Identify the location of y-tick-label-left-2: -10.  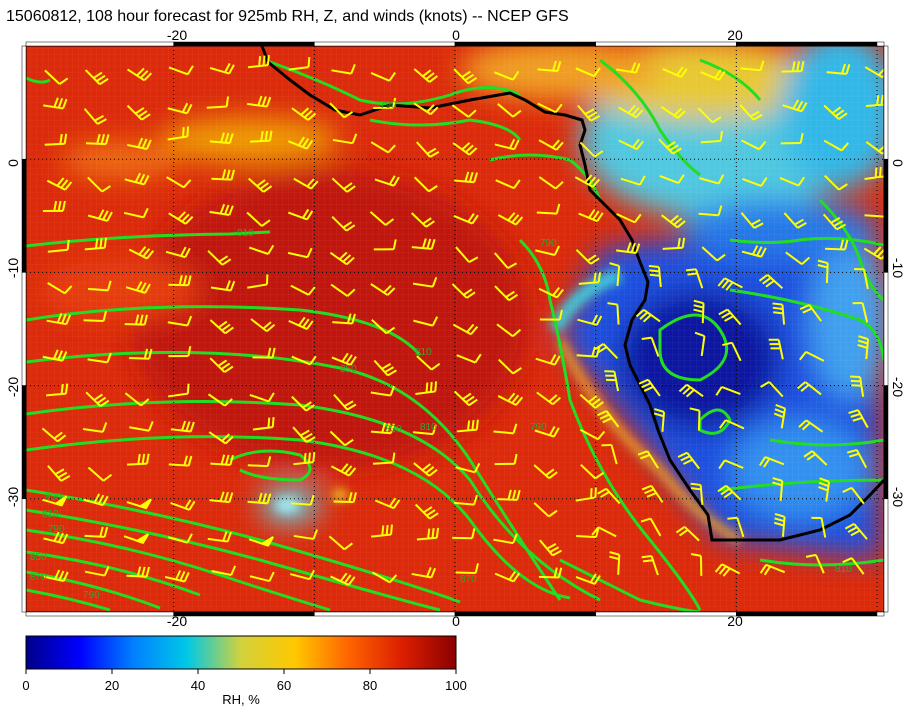
(13, 268).